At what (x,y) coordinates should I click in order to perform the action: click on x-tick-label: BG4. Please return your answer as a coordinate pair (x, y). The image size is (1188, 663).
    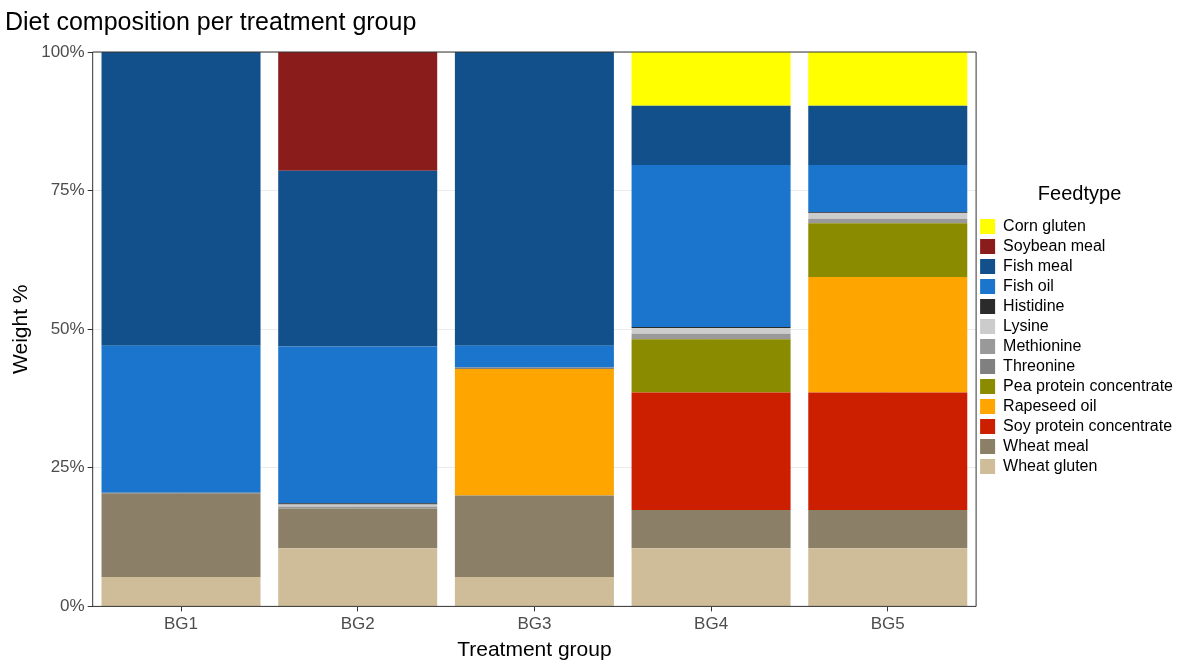
    Looking at the image, I should click on (711, 624).